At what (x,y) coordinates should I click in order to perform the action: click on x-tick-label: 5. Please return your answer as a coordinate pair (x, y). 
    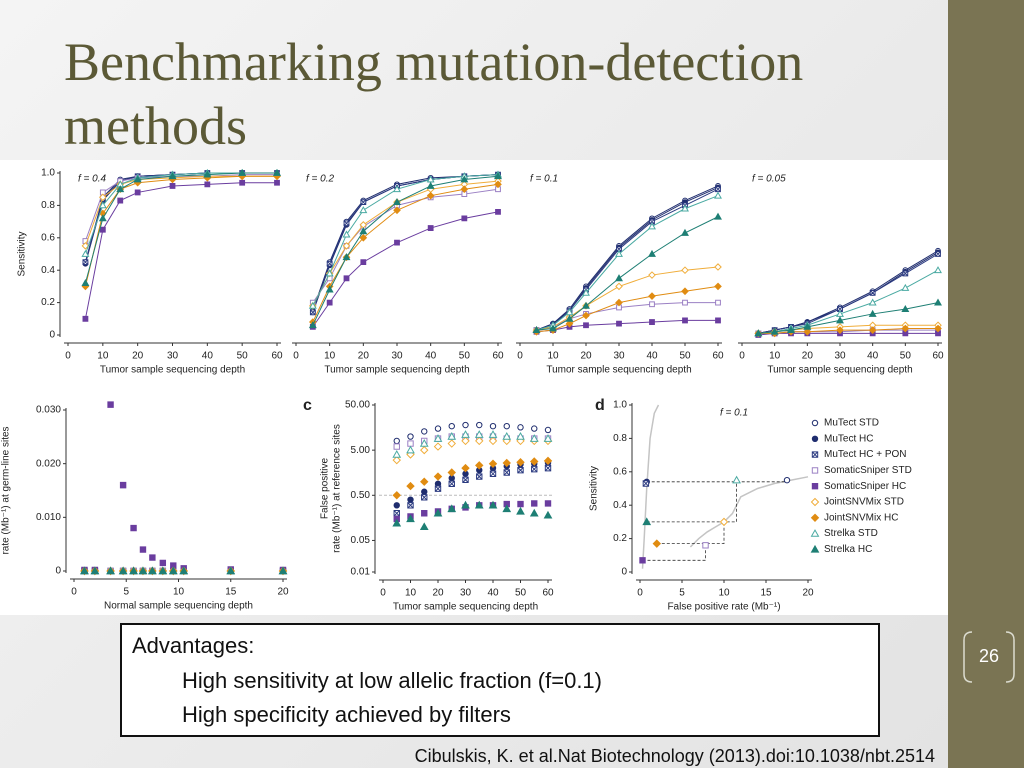
    Looking at the image, I should click on (682, 593).